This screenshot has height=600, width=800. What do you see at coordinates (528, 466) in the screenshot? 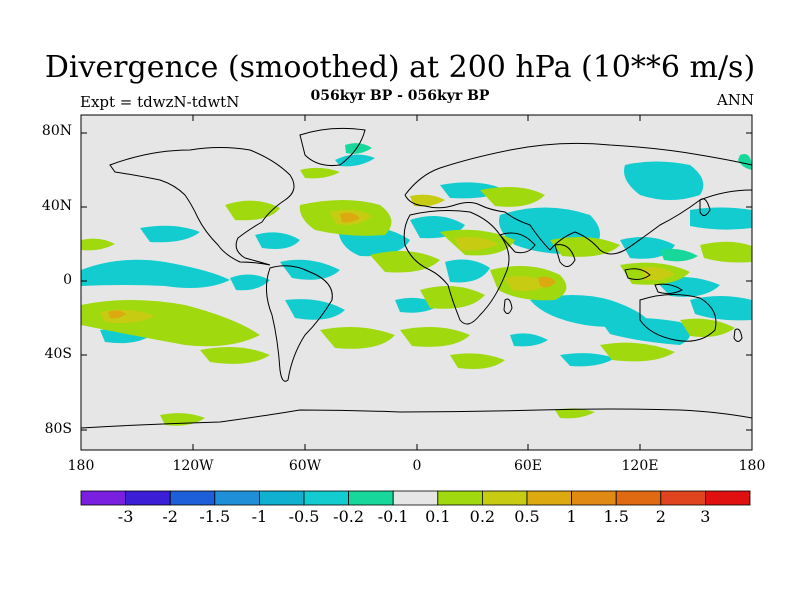
I see `lon-tick-label: 60E` at bounding box center [528, 466].